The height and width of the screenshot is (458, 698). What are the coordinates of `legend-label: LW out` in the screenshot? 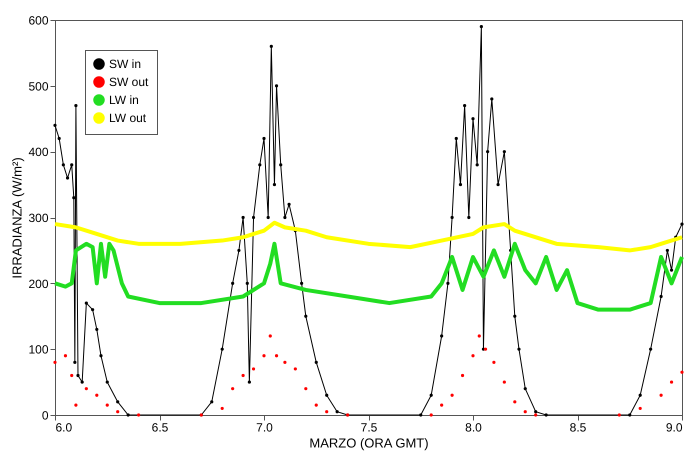 It's located at (128, 118).